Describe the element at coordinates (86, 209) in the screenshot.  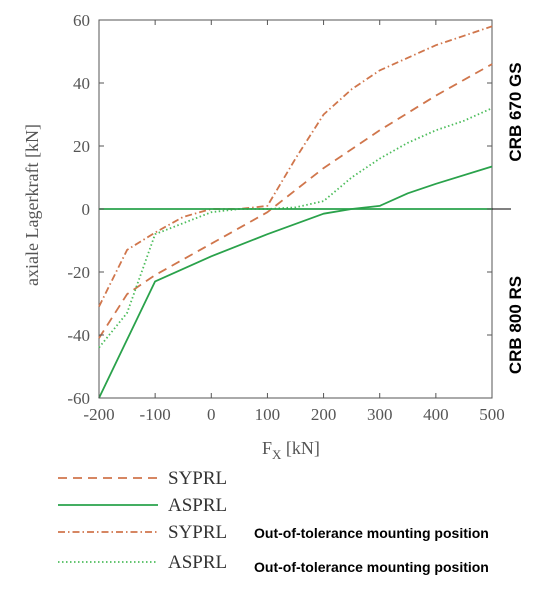
I see `y-tick-label: 0` at that location.